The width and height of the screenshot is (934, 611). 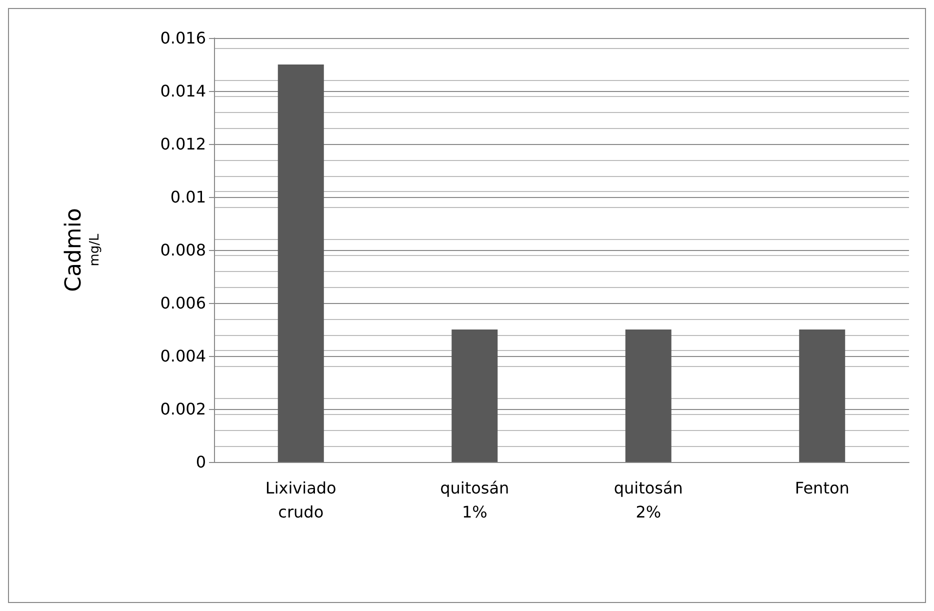 What do you see at coordinates (183, 356) in the screenshot?
I see `y-tick-label: 0.004` at bounding box center [183, 356].